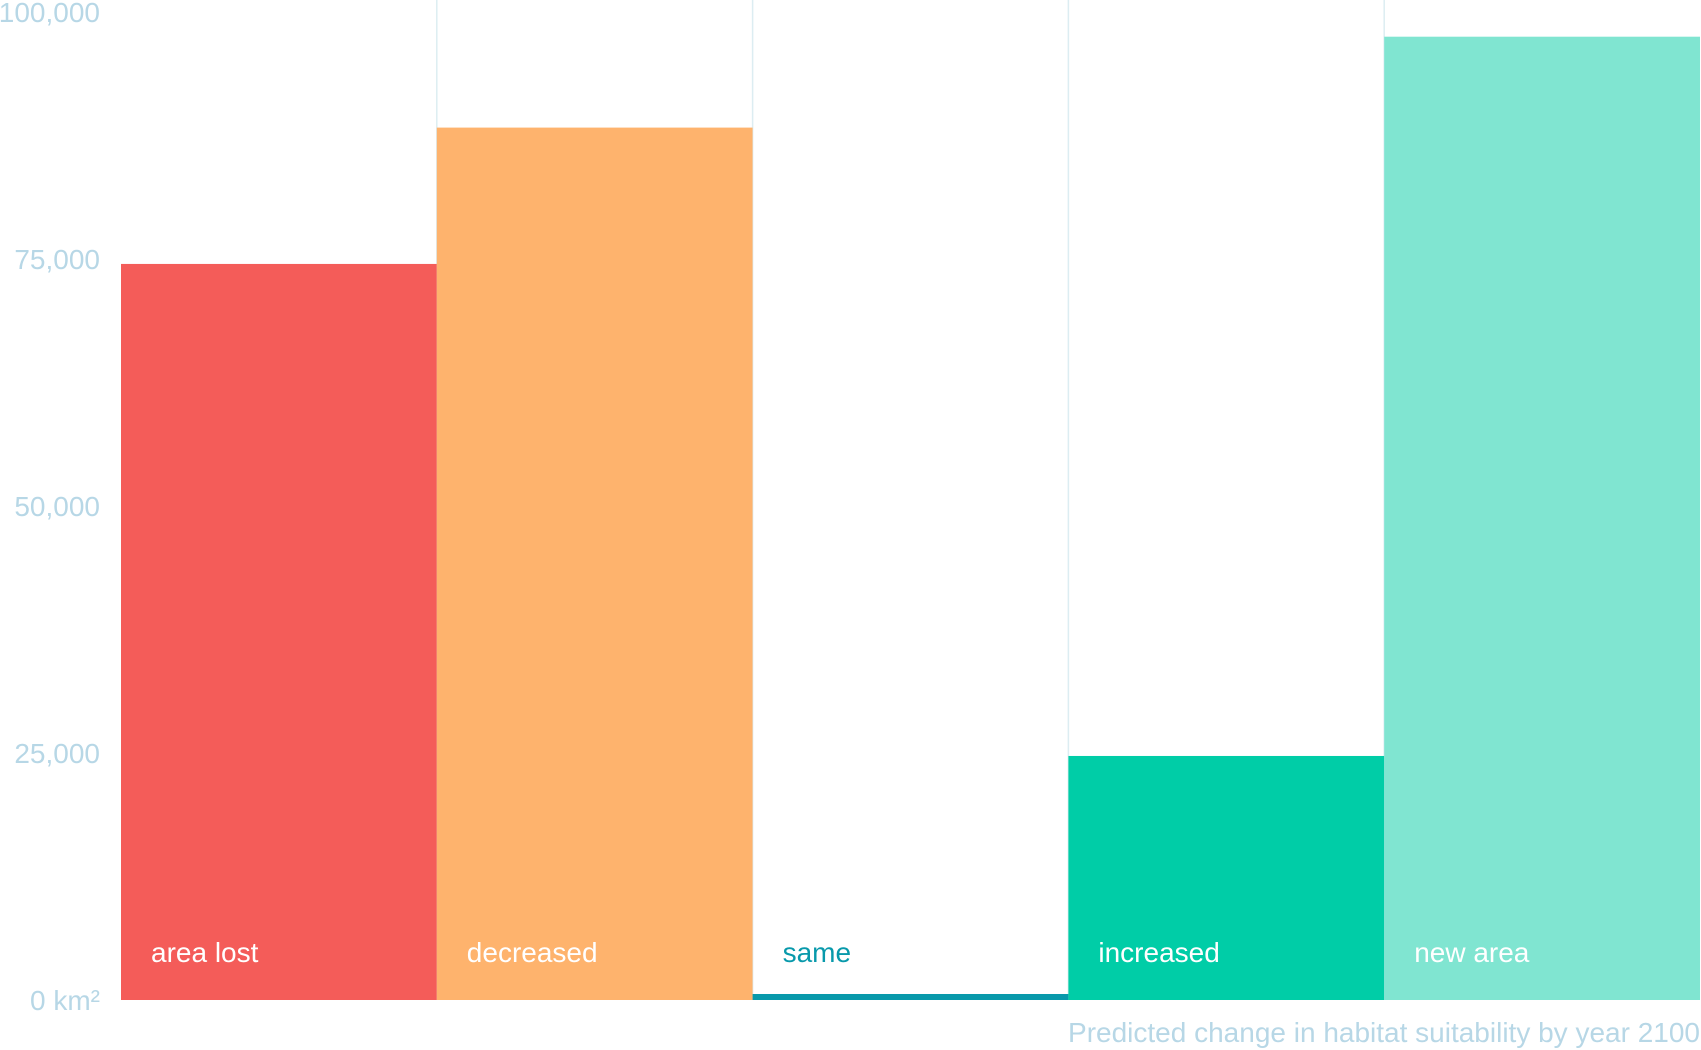 The width and height of the screenshot is (1701, 1050). Describe the element at coordinates (910, 997) in the screenshot. I see `bar-same` at that location.